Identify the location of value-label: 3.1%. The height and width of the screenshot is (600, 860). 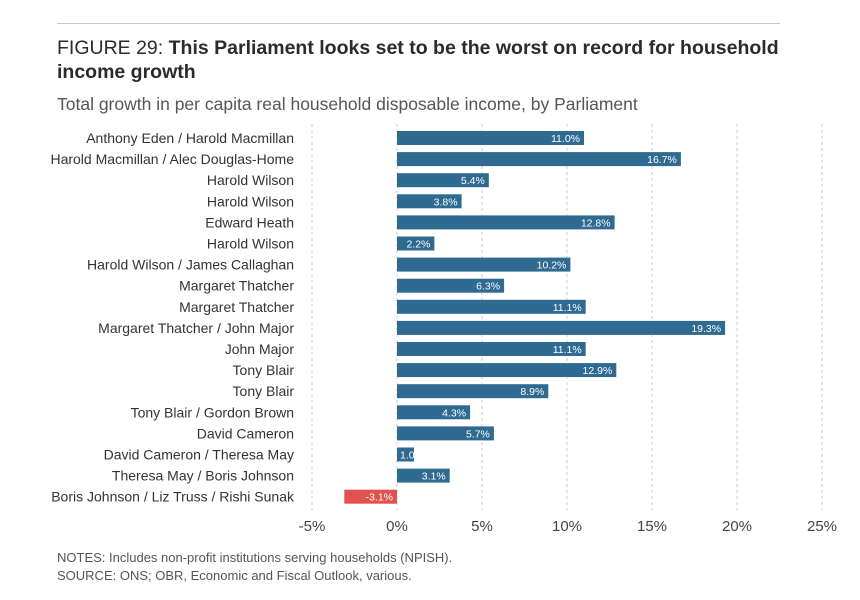
(434, 477).